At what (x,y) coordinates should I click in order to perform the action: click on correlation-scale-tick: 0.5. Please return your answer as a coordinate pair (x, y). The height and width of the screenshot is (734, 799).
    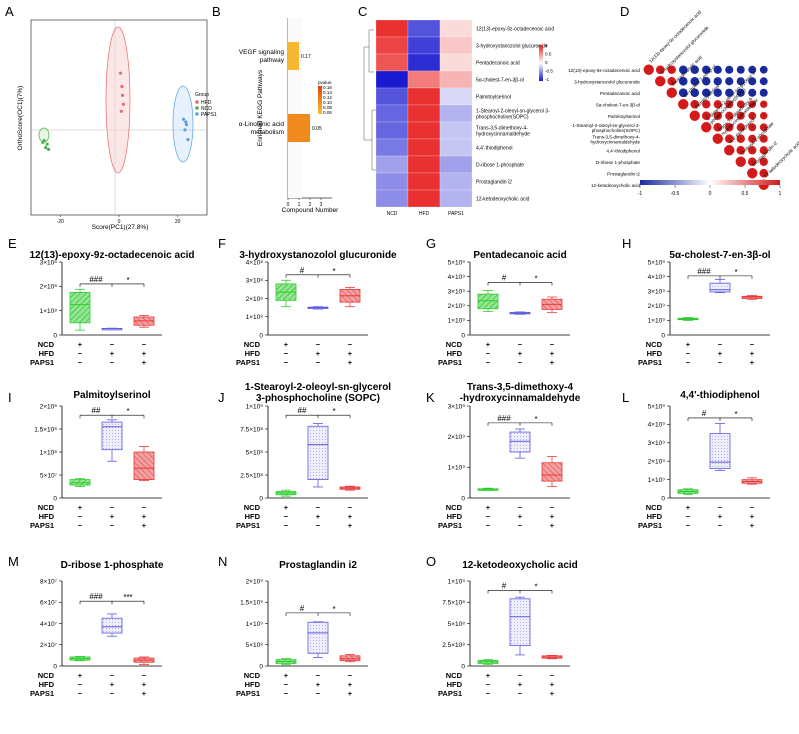
    Looking at the image, I should click on (745, 194).